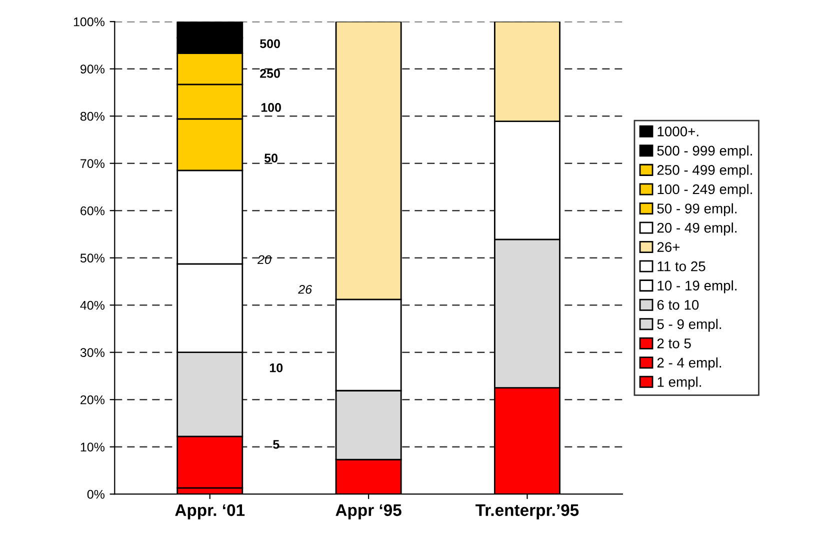 This screenshot has height=540, width=819. Describe the element at coordinates (95, 494) in the screenshot. I see `y-tick-label: 0%` at that location.